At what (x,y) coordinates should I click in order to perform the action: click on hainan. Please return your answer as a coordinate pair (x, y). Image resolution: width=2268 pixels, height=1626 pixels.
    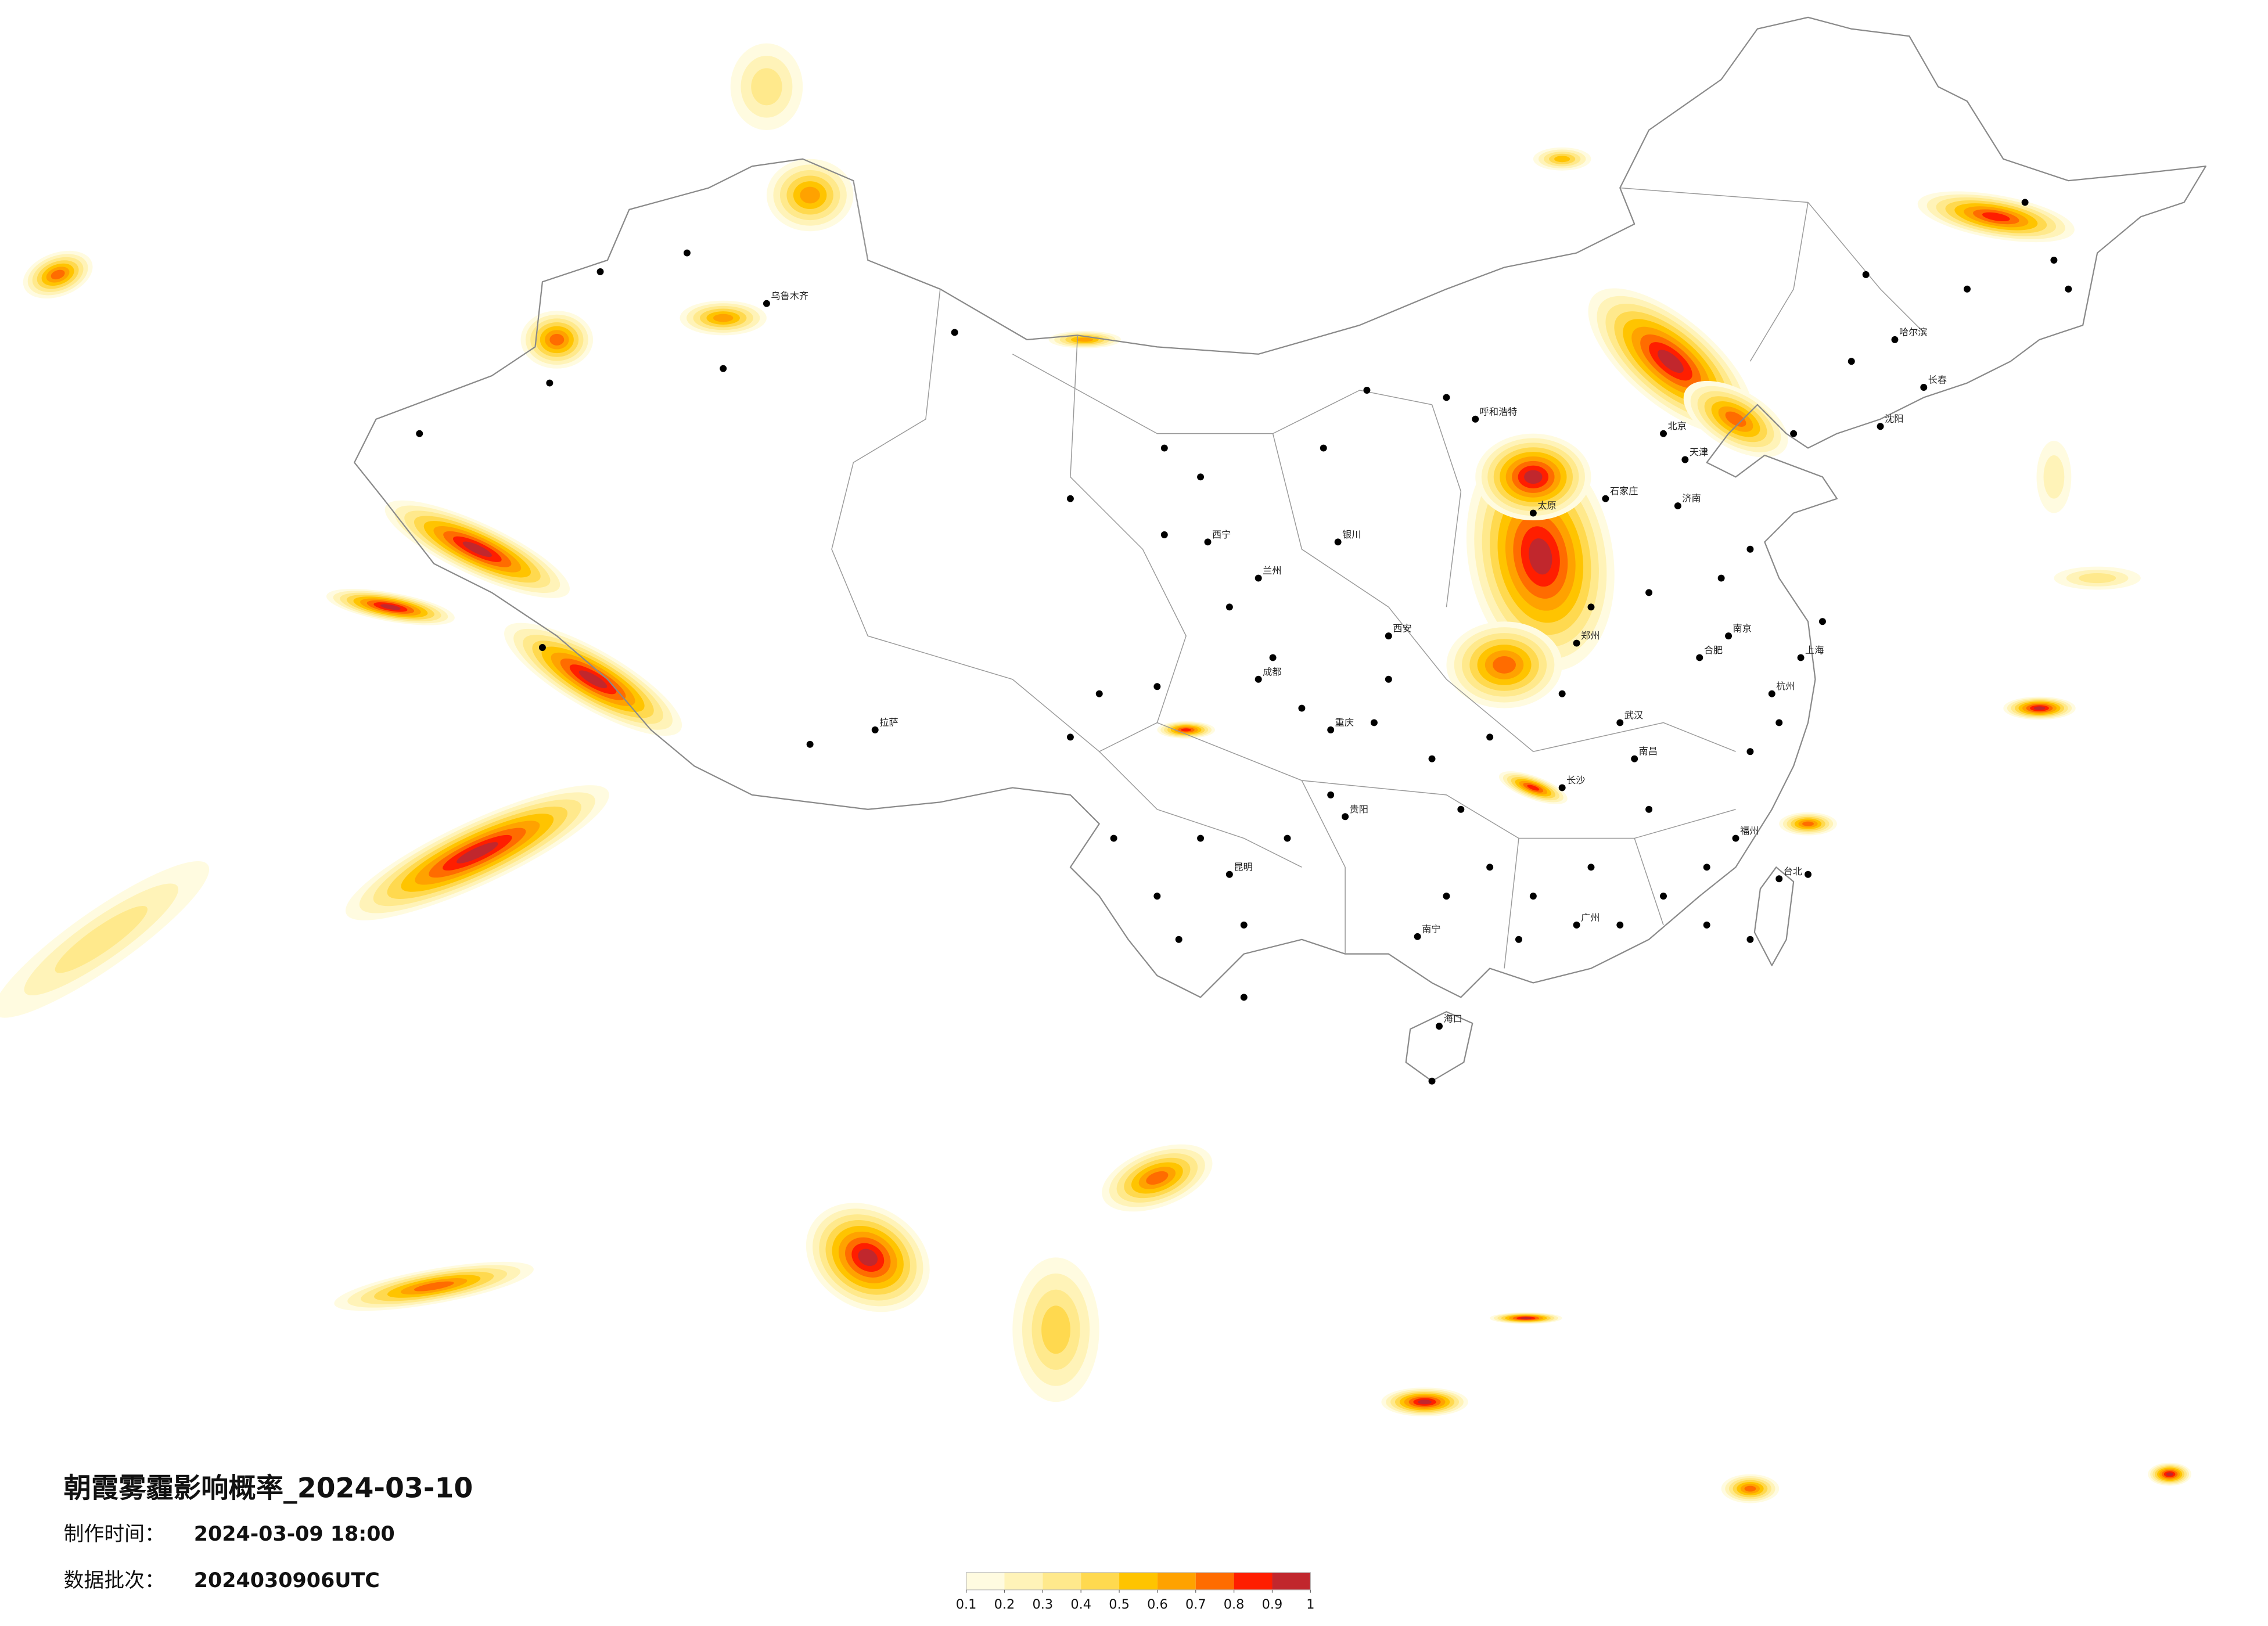
    Looking at the image, I should click on (1439, 1046).